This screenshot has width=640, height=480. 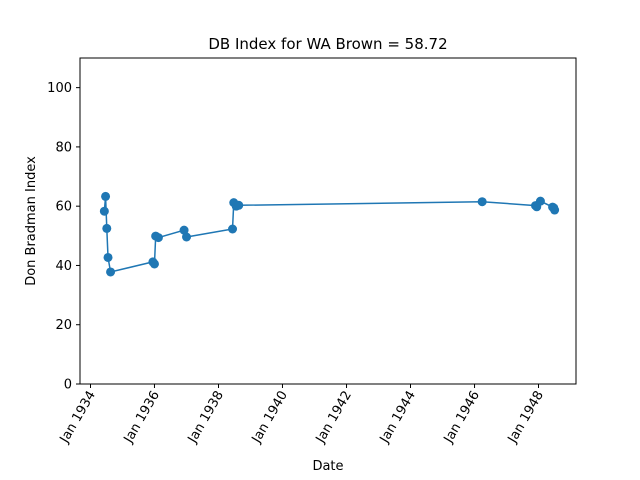 I want to click on y-tick-label: 40, so click(x=63, y=266).